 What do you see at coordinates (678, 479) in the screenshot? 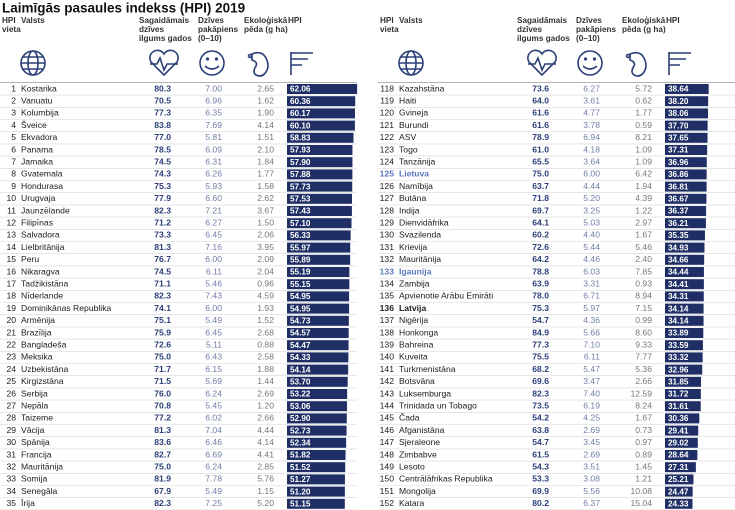
I see `hpi-value: 25.21` at bounding box center [678, 479].